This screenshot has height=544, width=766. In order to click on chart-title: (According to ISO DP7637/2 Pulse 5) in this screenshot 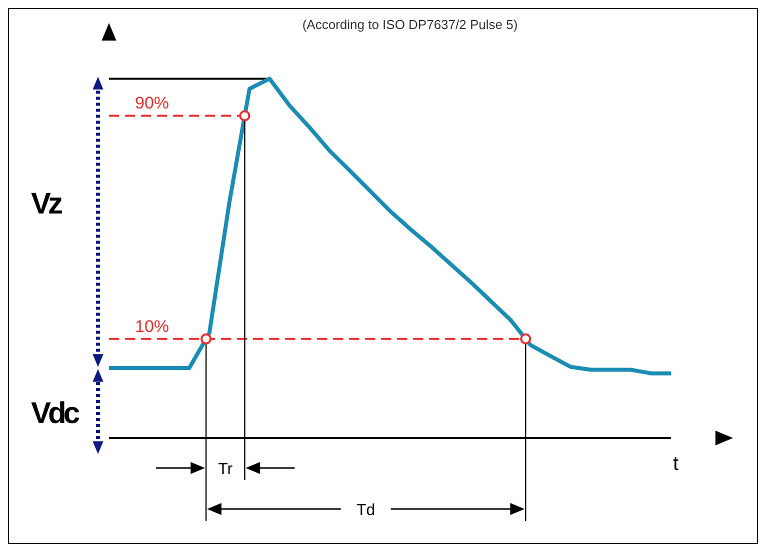, I will do `click(410, 24)`.